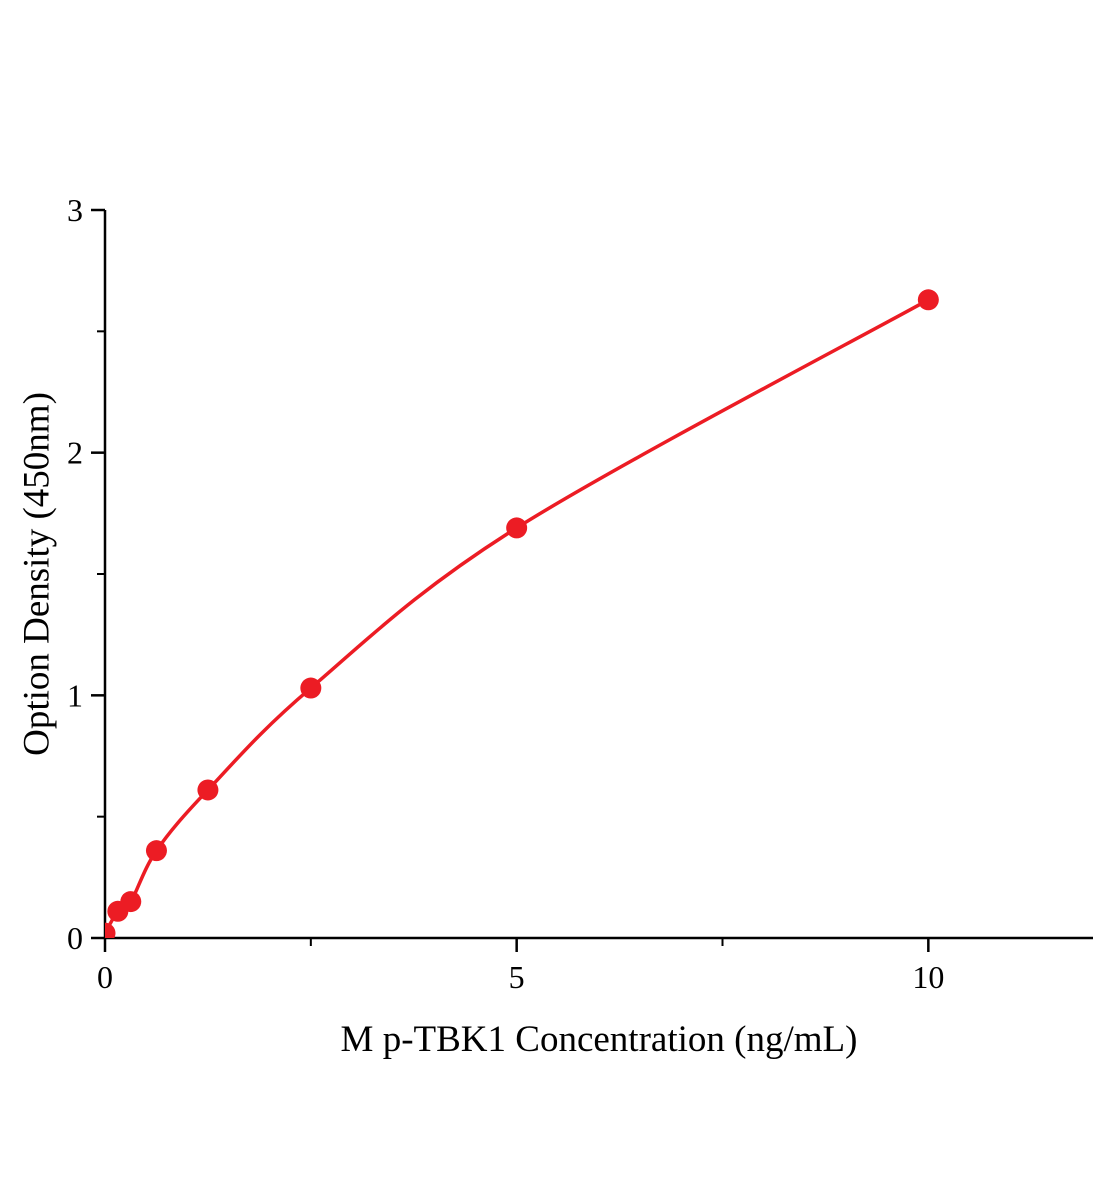 The height and width of the screenshot is (1200, 1104). What do you see at coordinates (928, 977) in the screenshot?
I see `x-tick-label: 10` at bounding box center [928, 977].